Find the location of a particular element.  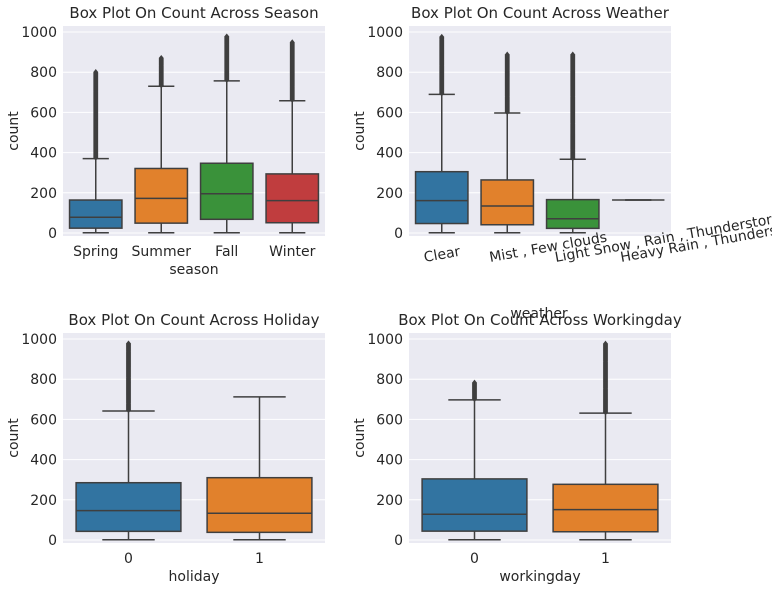

box-summer is located at coordinates (161, 144).